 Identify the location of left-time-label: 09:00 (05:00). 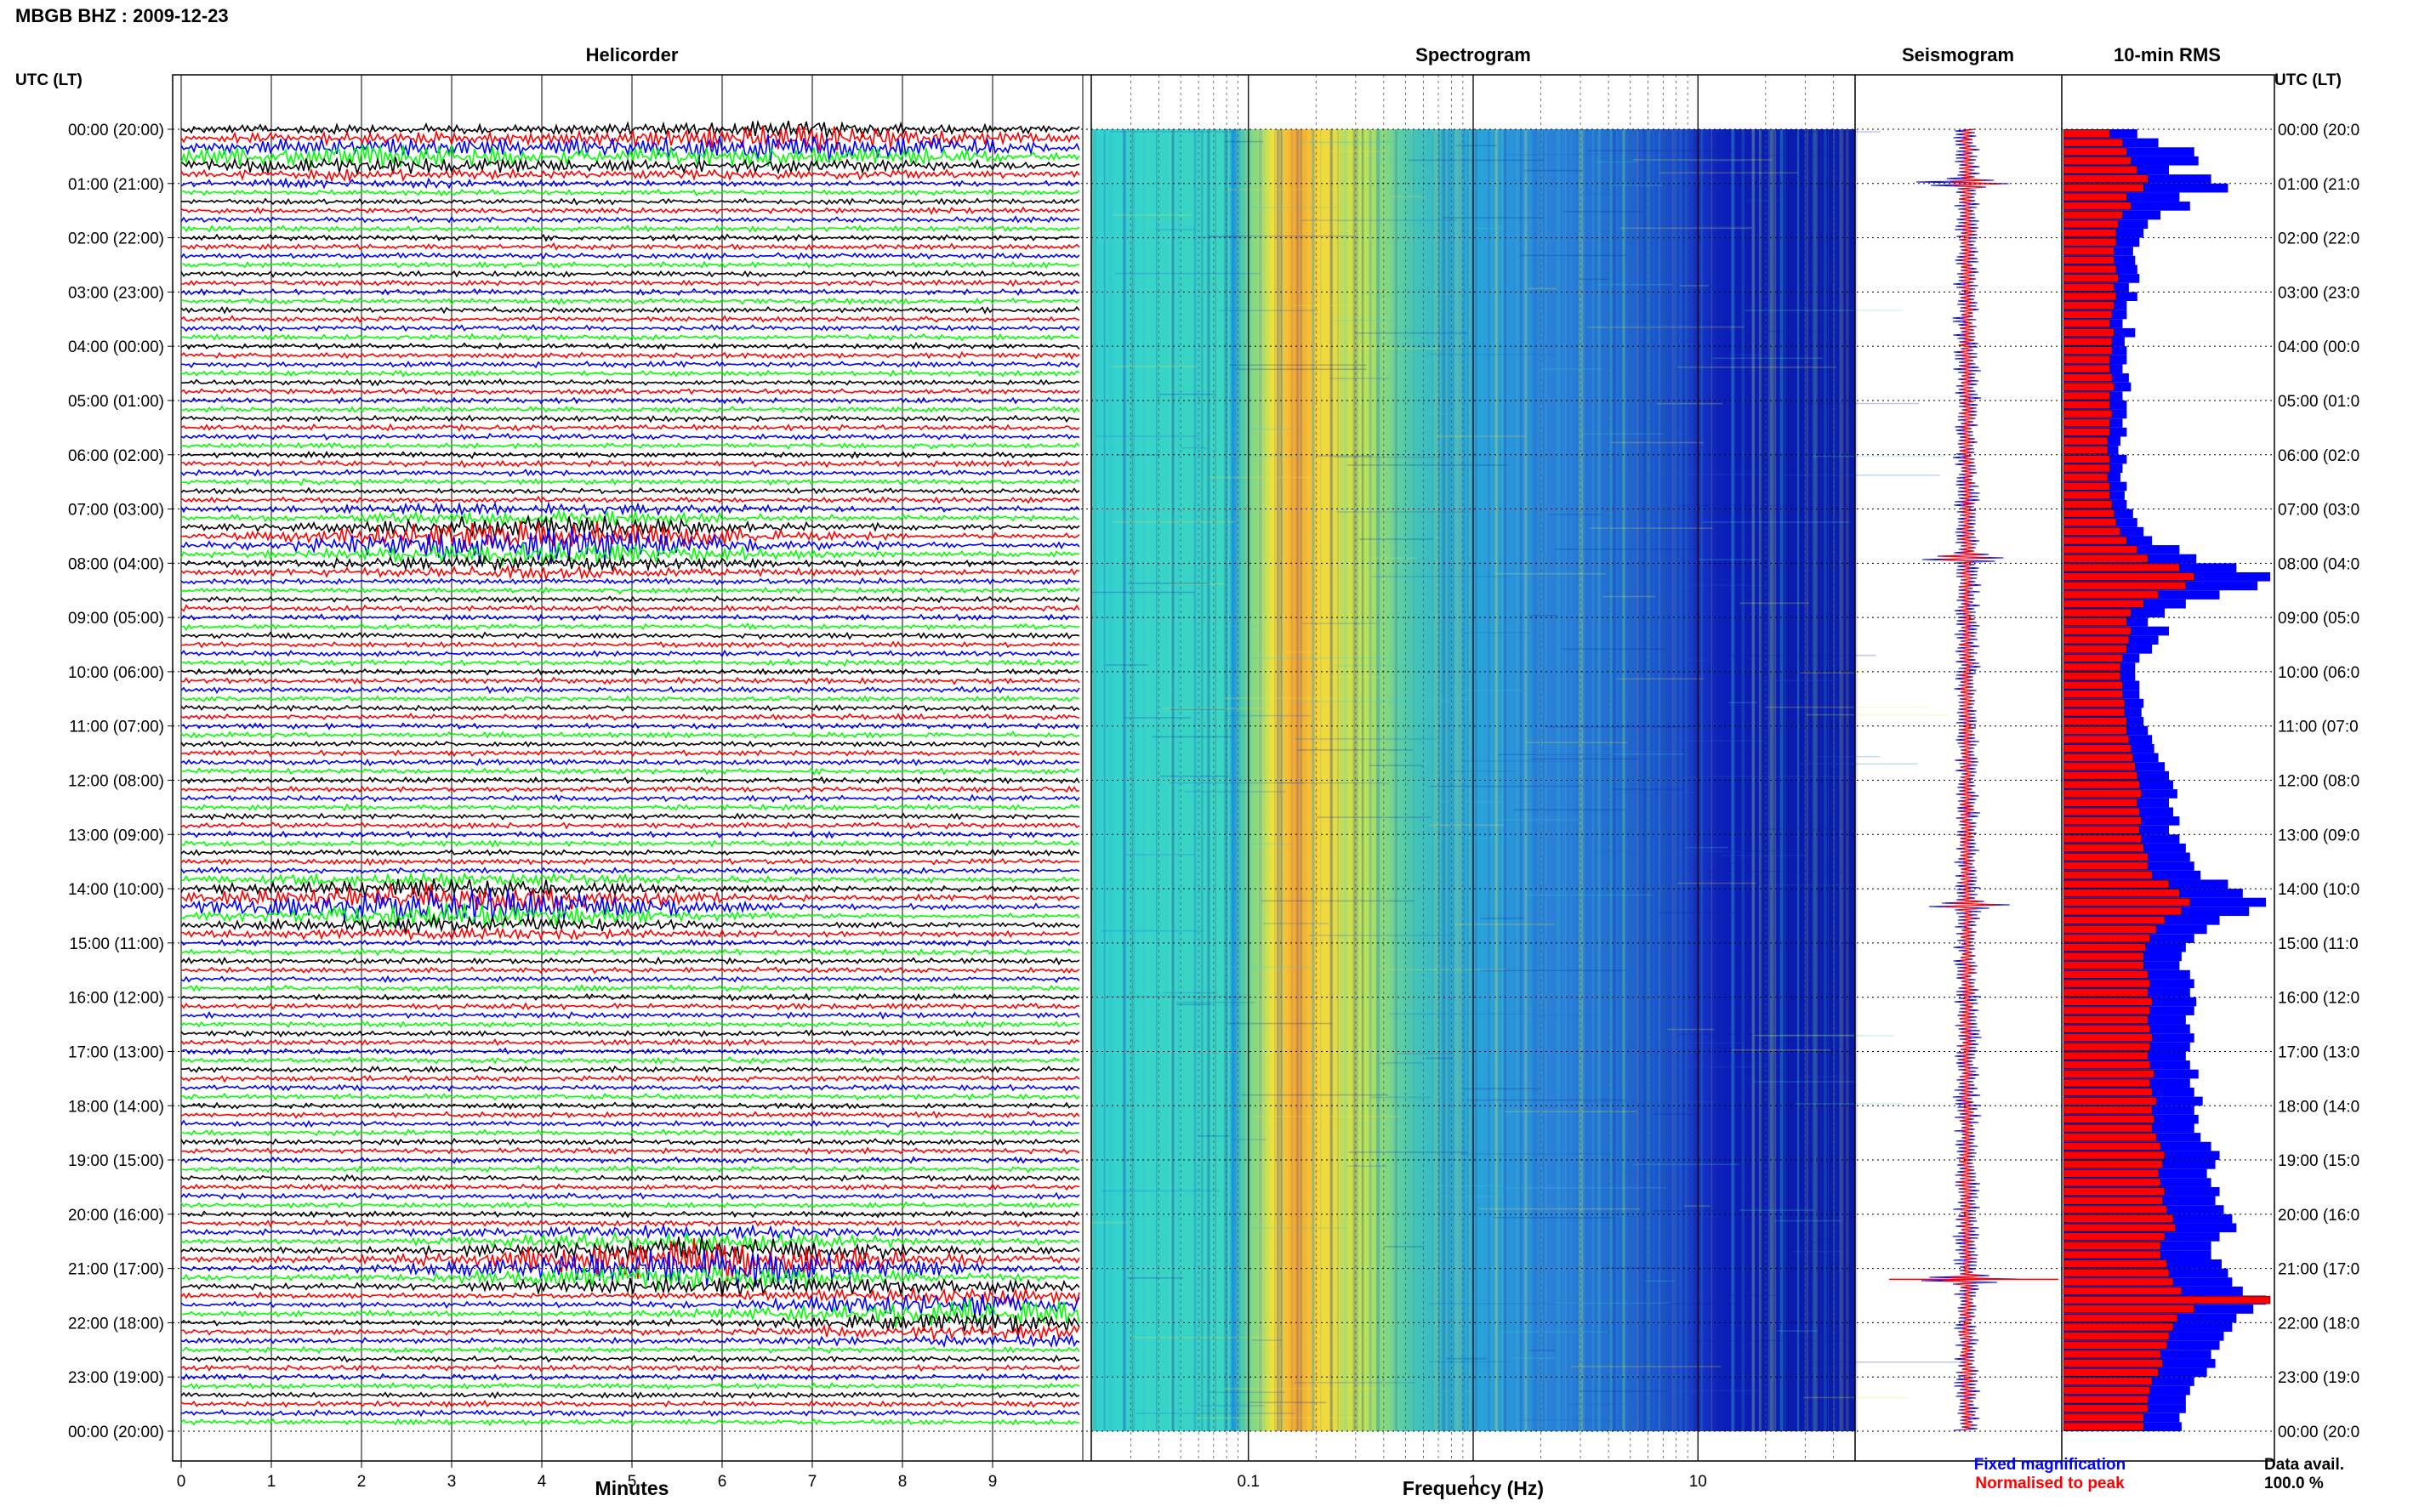
(116, 619).